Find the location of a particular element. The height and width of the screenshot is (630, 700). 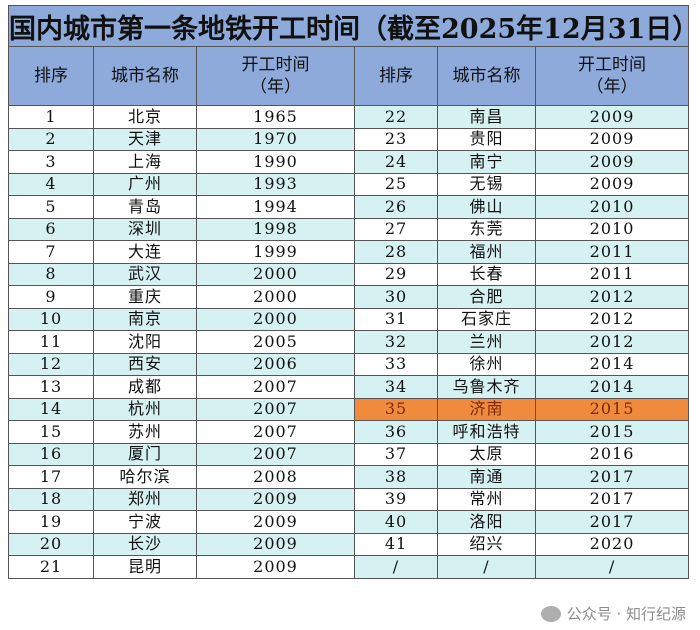

table-row: 15 苏州 2007 36 呼和浩特 2015 is located at coordinates (349, 432).